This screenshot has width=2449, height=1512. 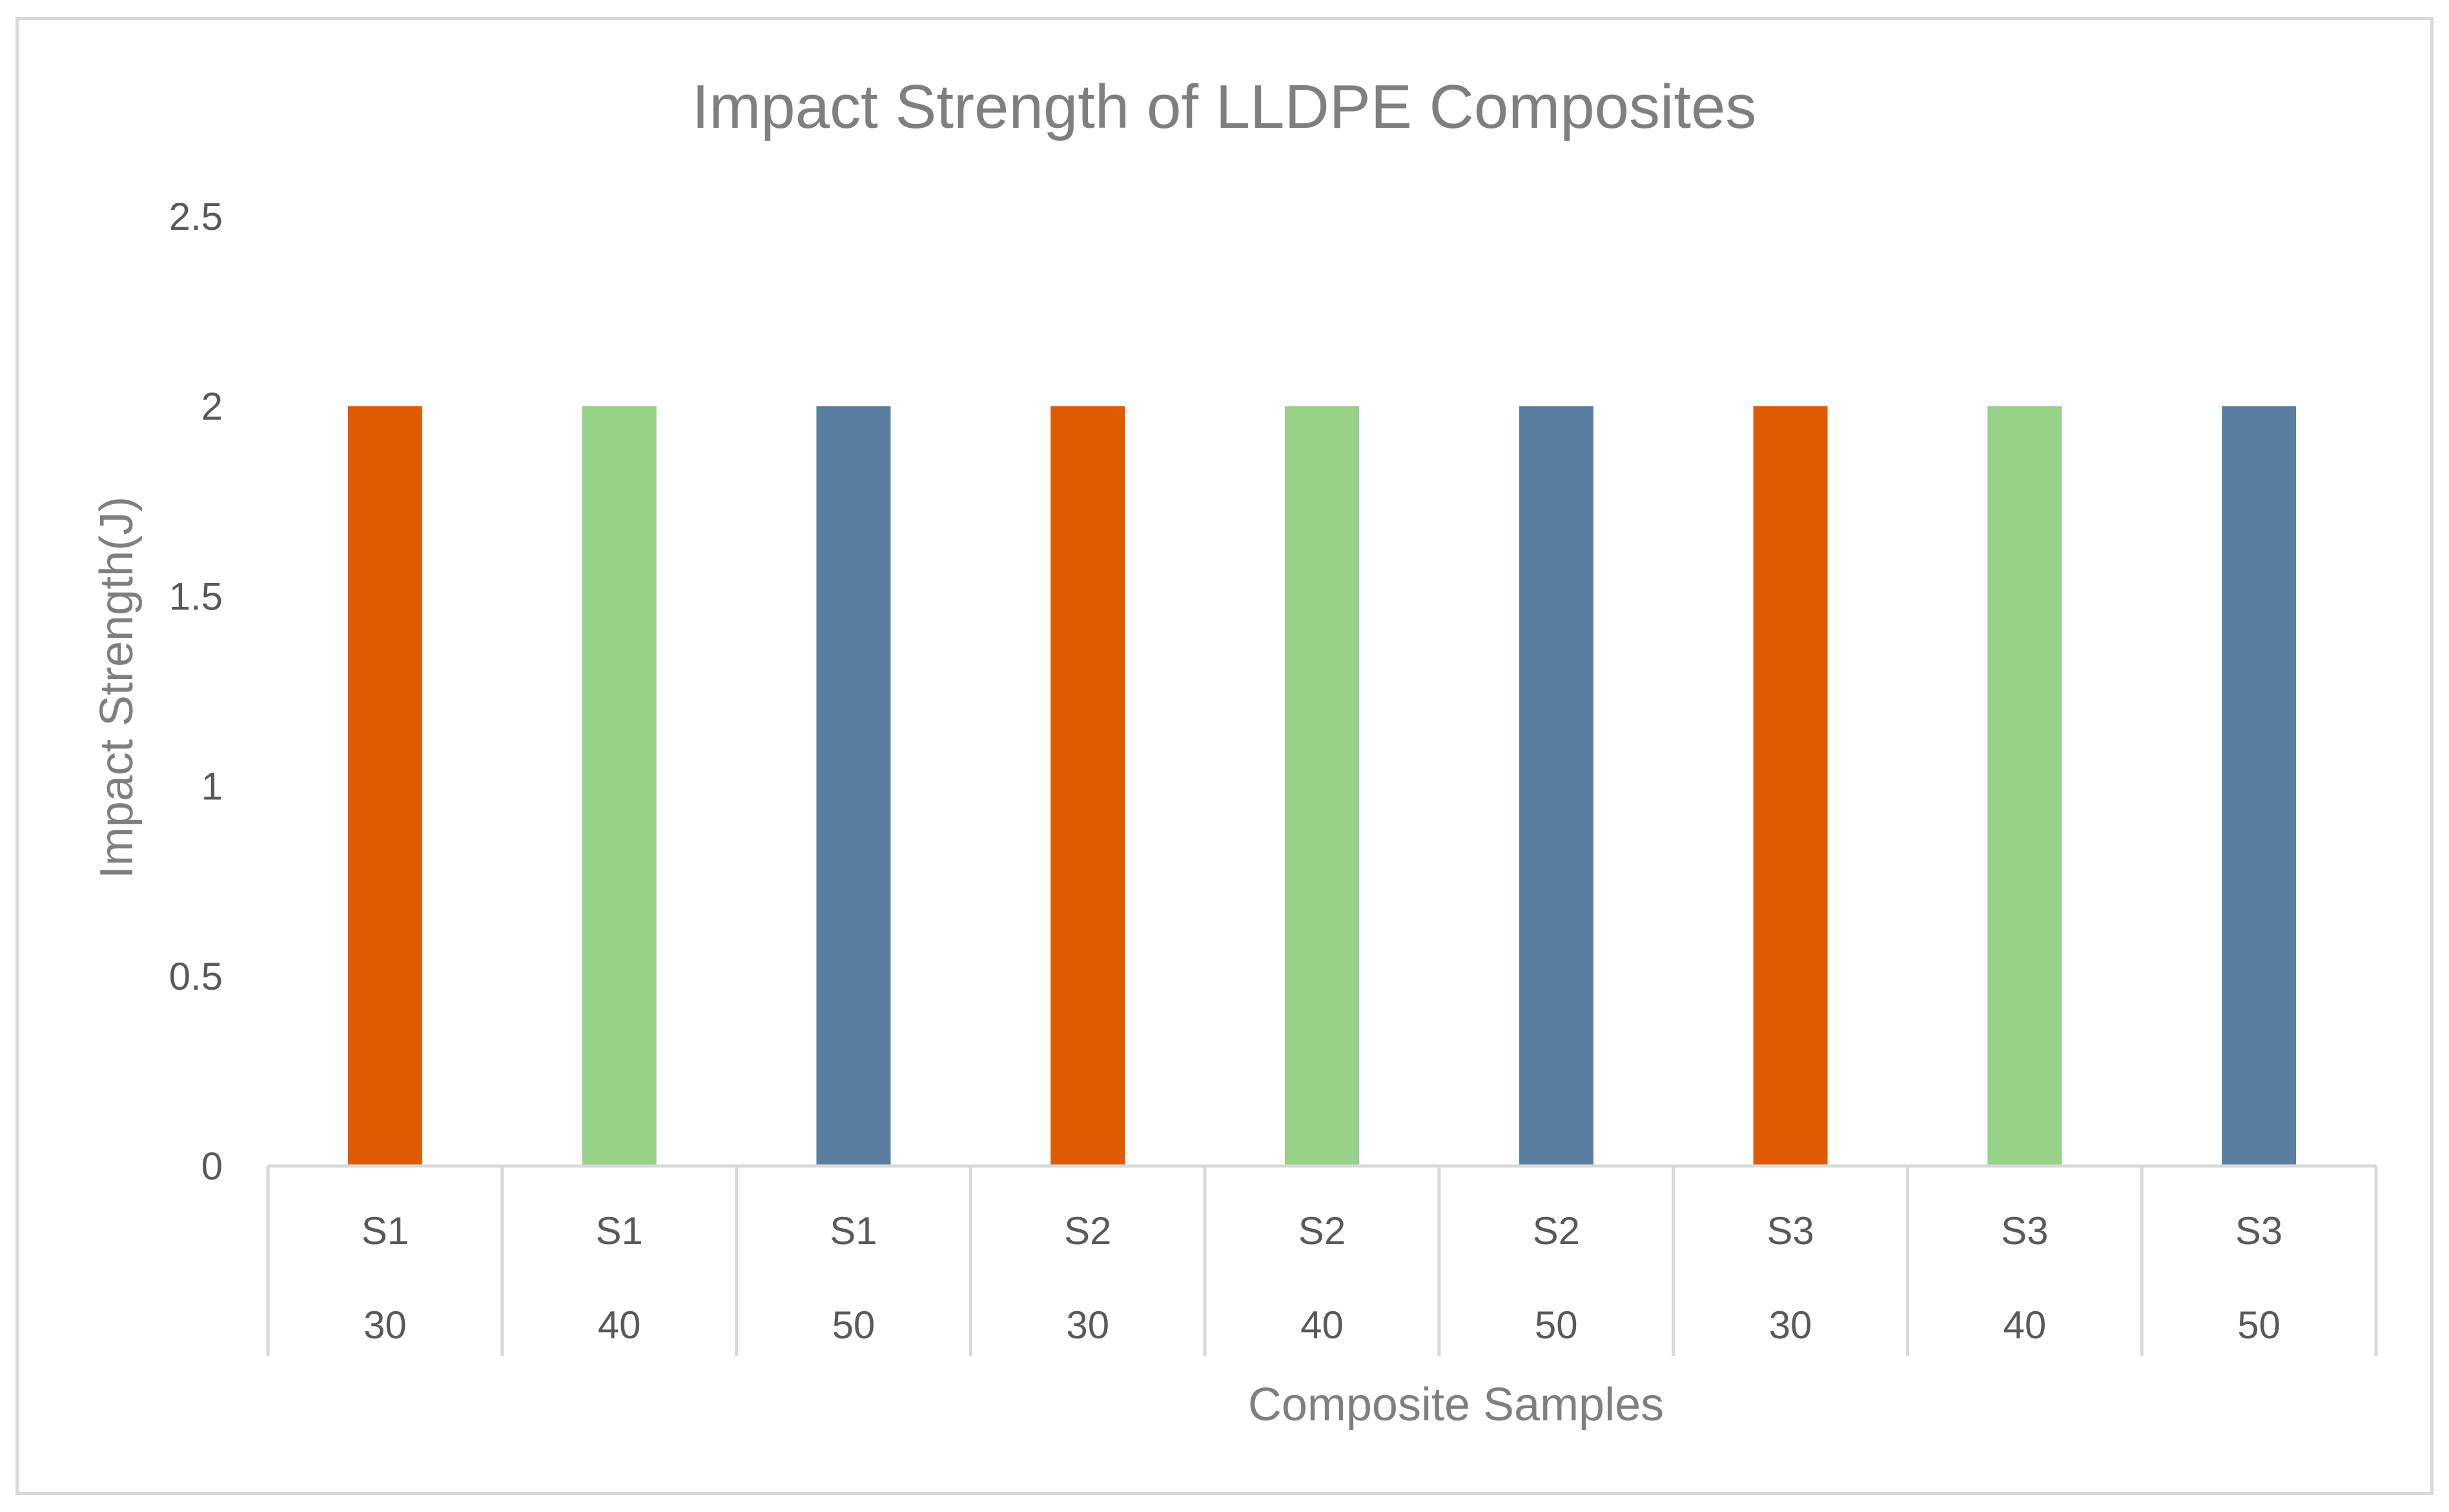 What do you see at coordinates (196, 596) in the screenshot?
I see `y-tick-label: 1.5` at bounding box center [196, 596].